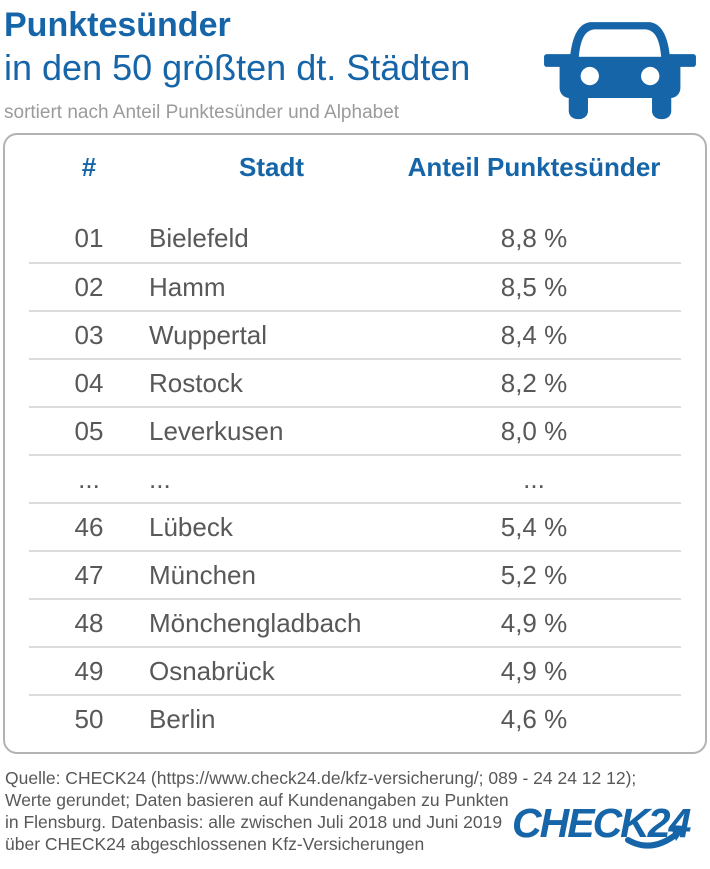  What do you see at coordinates (534, 237) in the screenshot?
I see `share-cell: 8,8 %` at bounding box center [534, 237].